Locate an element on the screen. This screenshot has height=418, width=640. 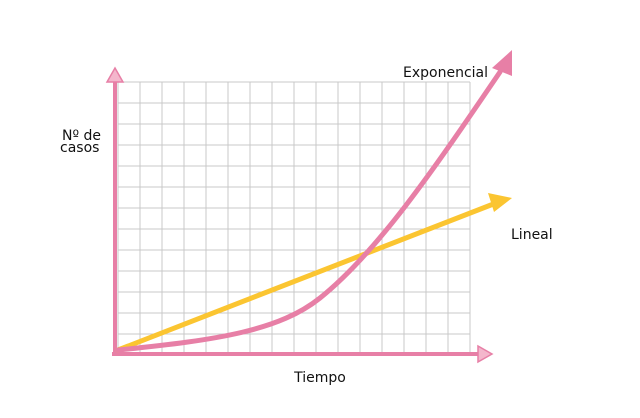
x-axis-arrow is located at coordinates (485, 354).